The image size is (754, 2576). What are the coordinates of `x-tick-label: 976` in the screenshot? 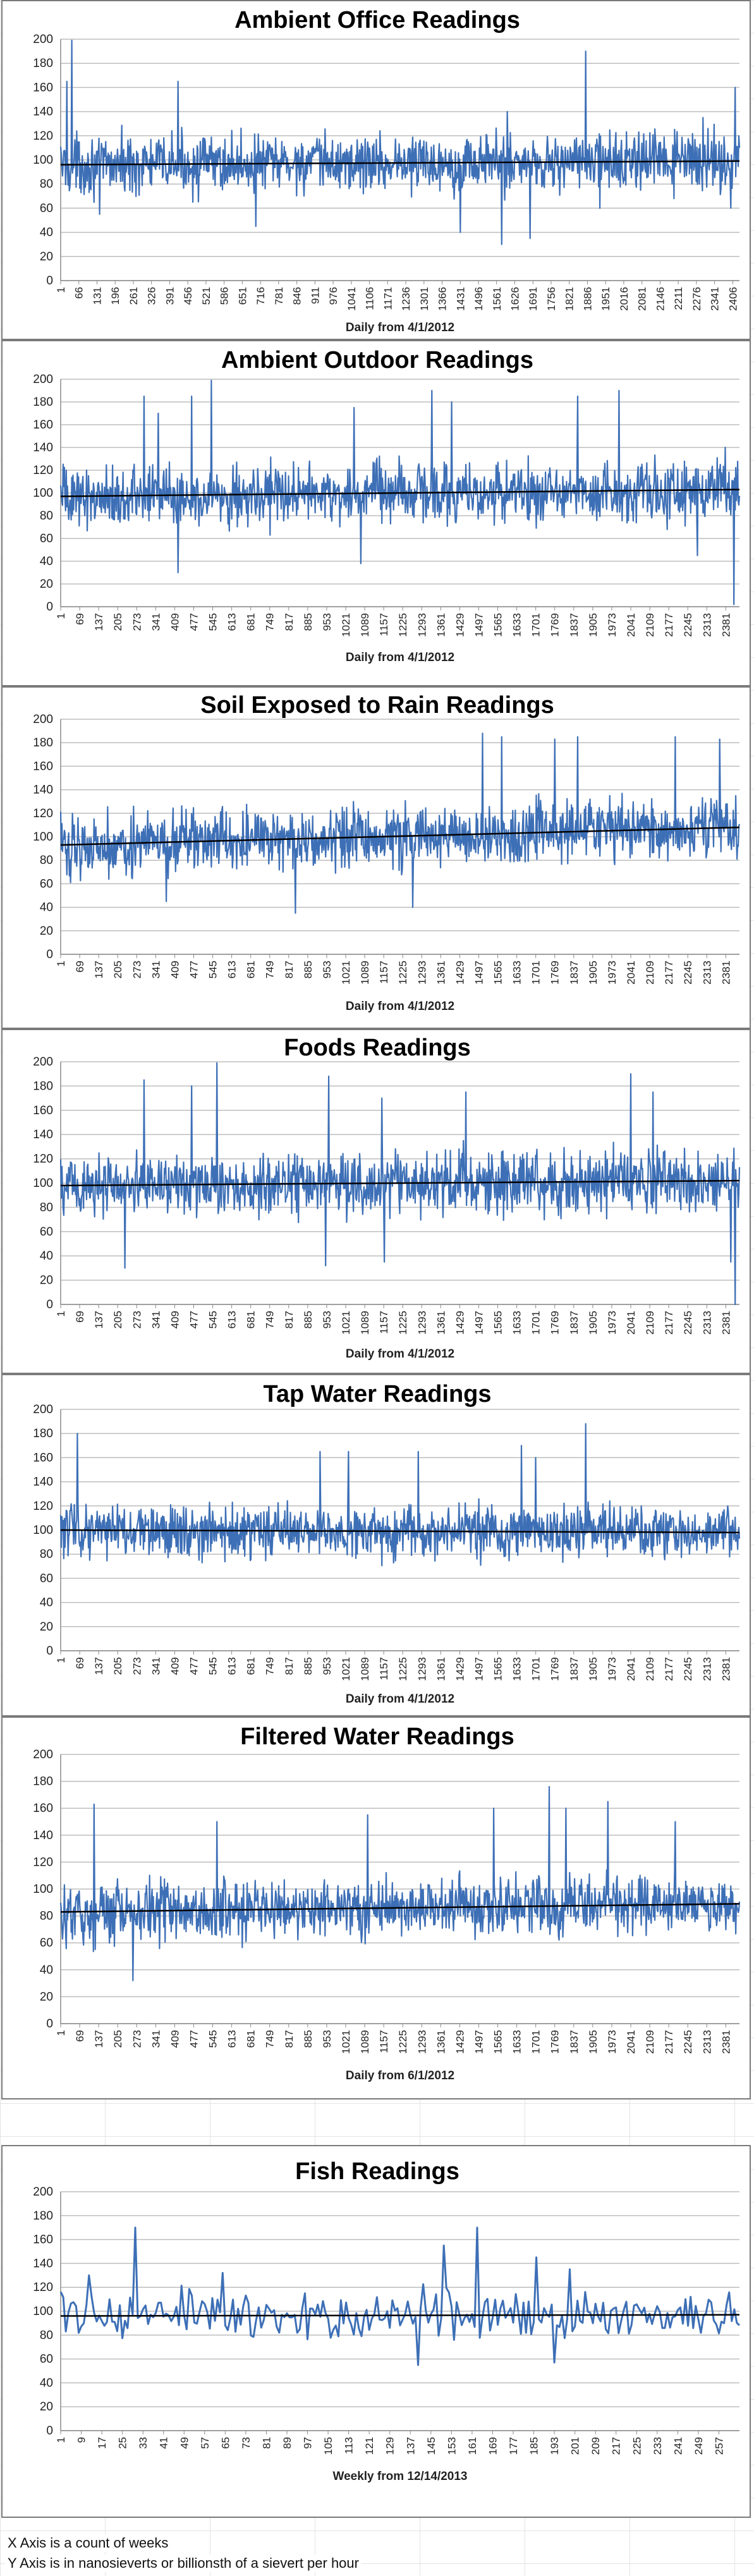 It's located at (333, 296).